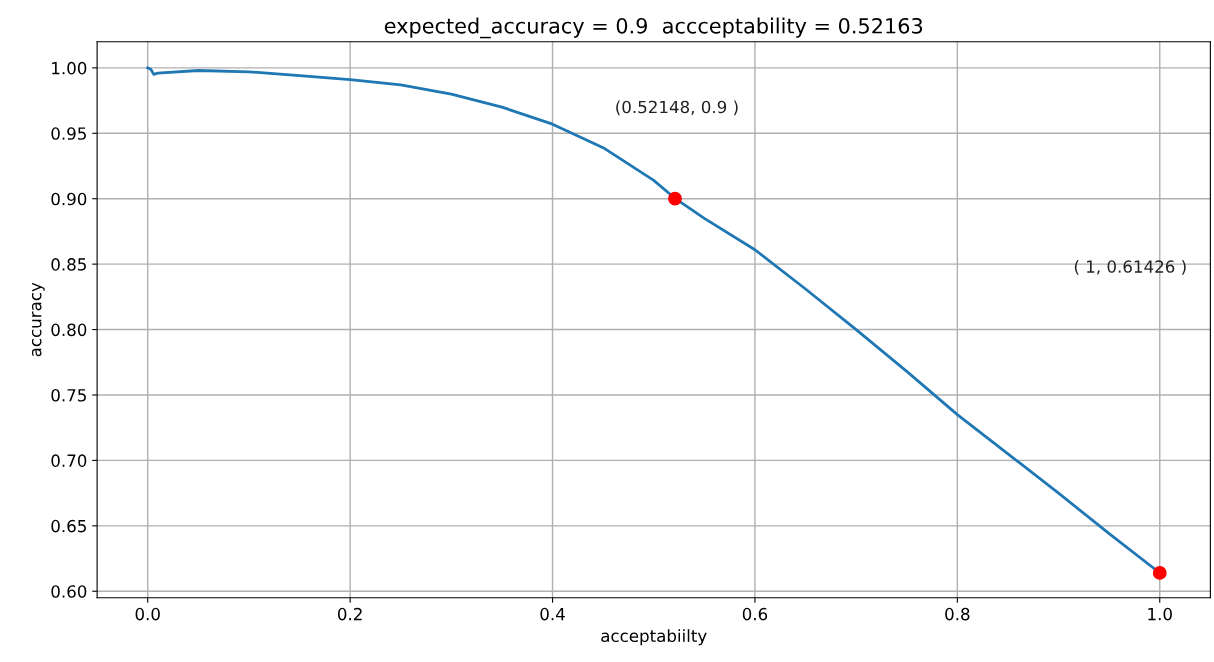 The width and height of the screenshot is (1214, 662). What do you see at coordinates (755, 614) in the screenshot?
I see `x-tick-label: 0.6` at bounding box center [755, 614].